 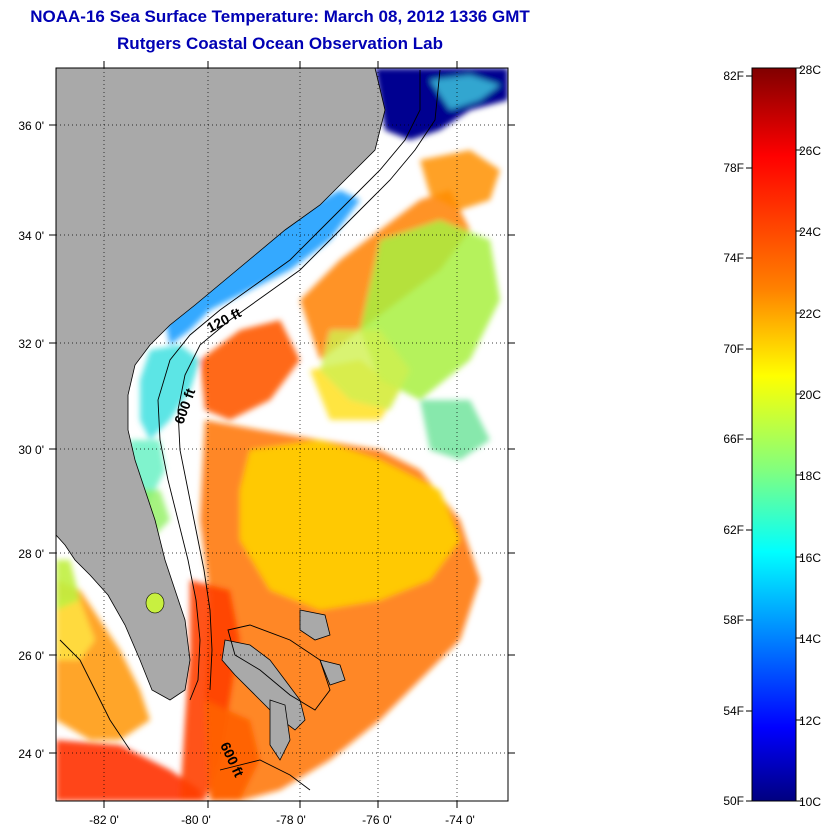 I want to click on colorbar-c-label: 26C, so click(x=810, y=151).